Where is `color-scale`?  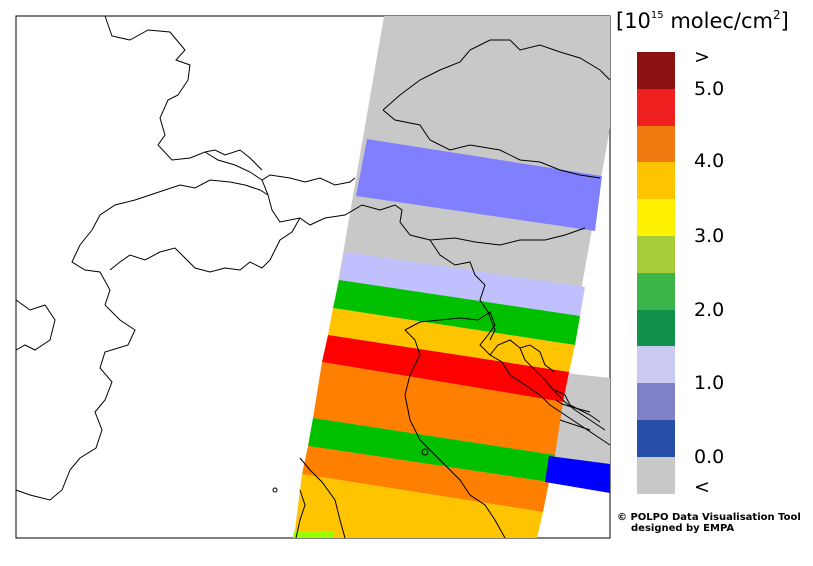
color-scale is located at coordinates (656, 273).